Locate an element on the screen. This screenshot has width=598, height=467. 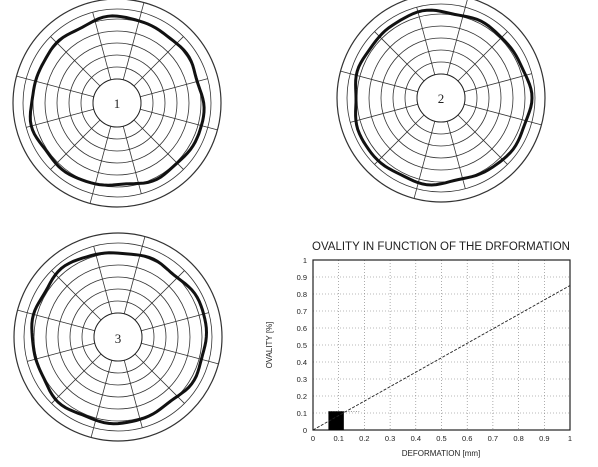
y-tick-label: 0.1 is located at coordinates (302, 413).